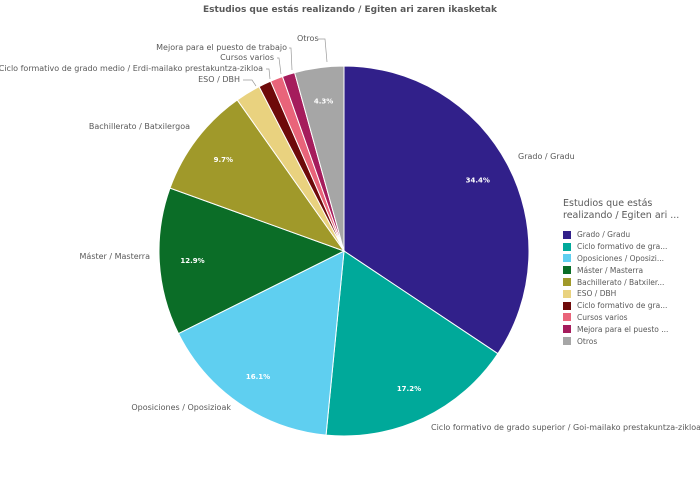 The width and height of the screenshot is (700, 484). I want to click on slice-value-label: 17.2%, so click(409, 389).